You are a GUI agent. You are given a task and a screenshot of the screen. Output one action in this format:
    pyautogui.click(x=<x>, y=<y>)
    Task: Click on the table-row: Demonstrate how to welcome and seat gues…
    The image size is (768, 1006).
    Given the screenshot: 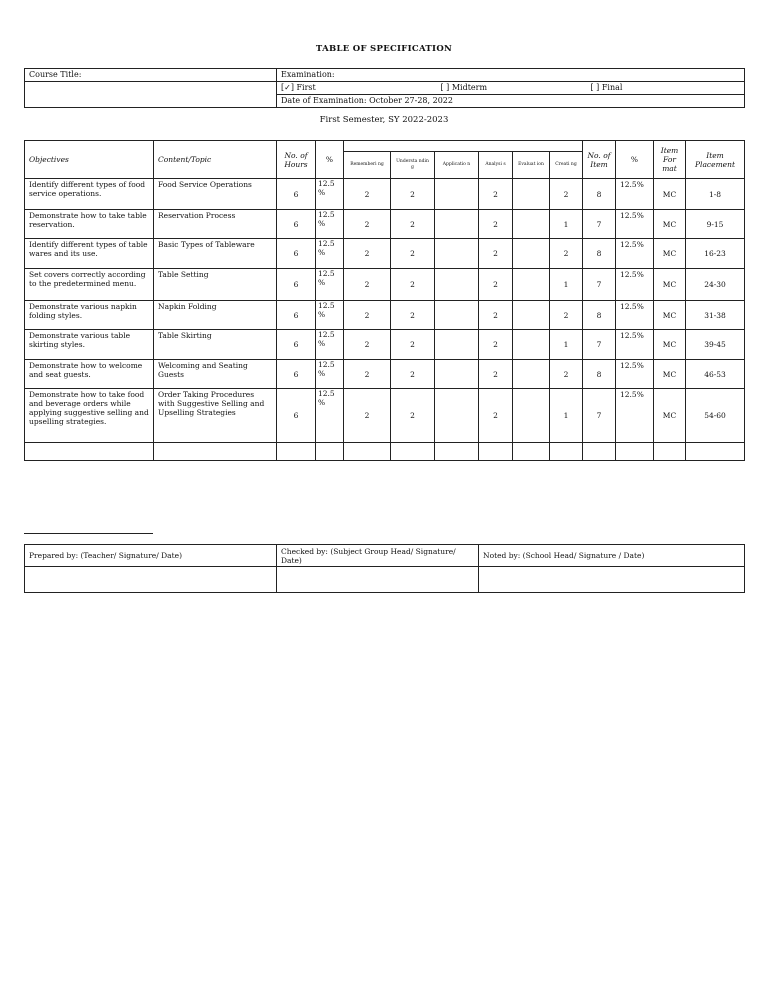 What is the action you would take?
    pyautogui.click(x=384, y=374)
    